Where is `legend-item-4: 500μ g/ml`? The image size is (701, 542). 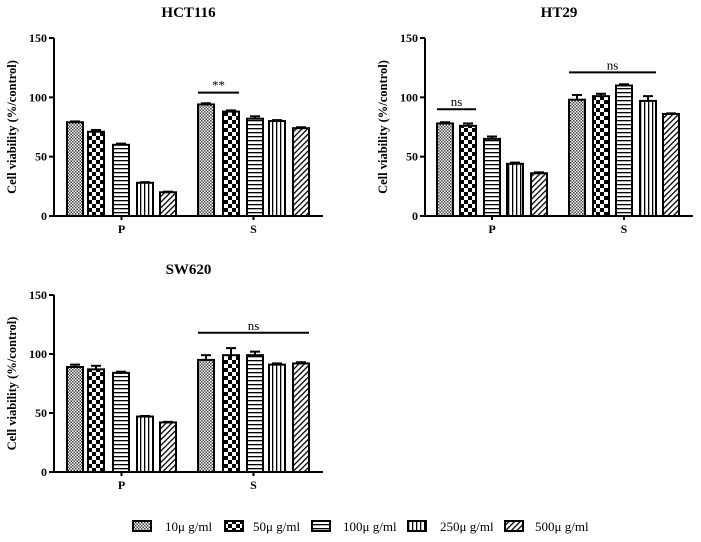 legend-item-4: 500μ g/ml is located at coordinates (546, 526).